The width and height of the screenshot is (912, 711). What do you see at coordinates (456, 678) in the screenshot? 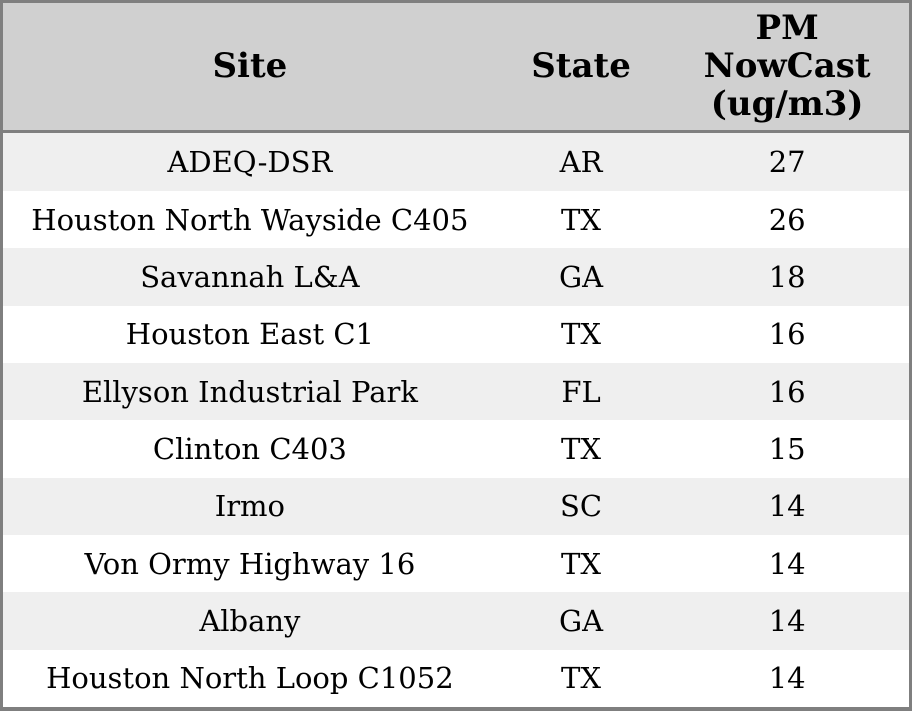
I see `table-row: Houston North Loop C1052 TX 14` at bounding box center [456, 678].